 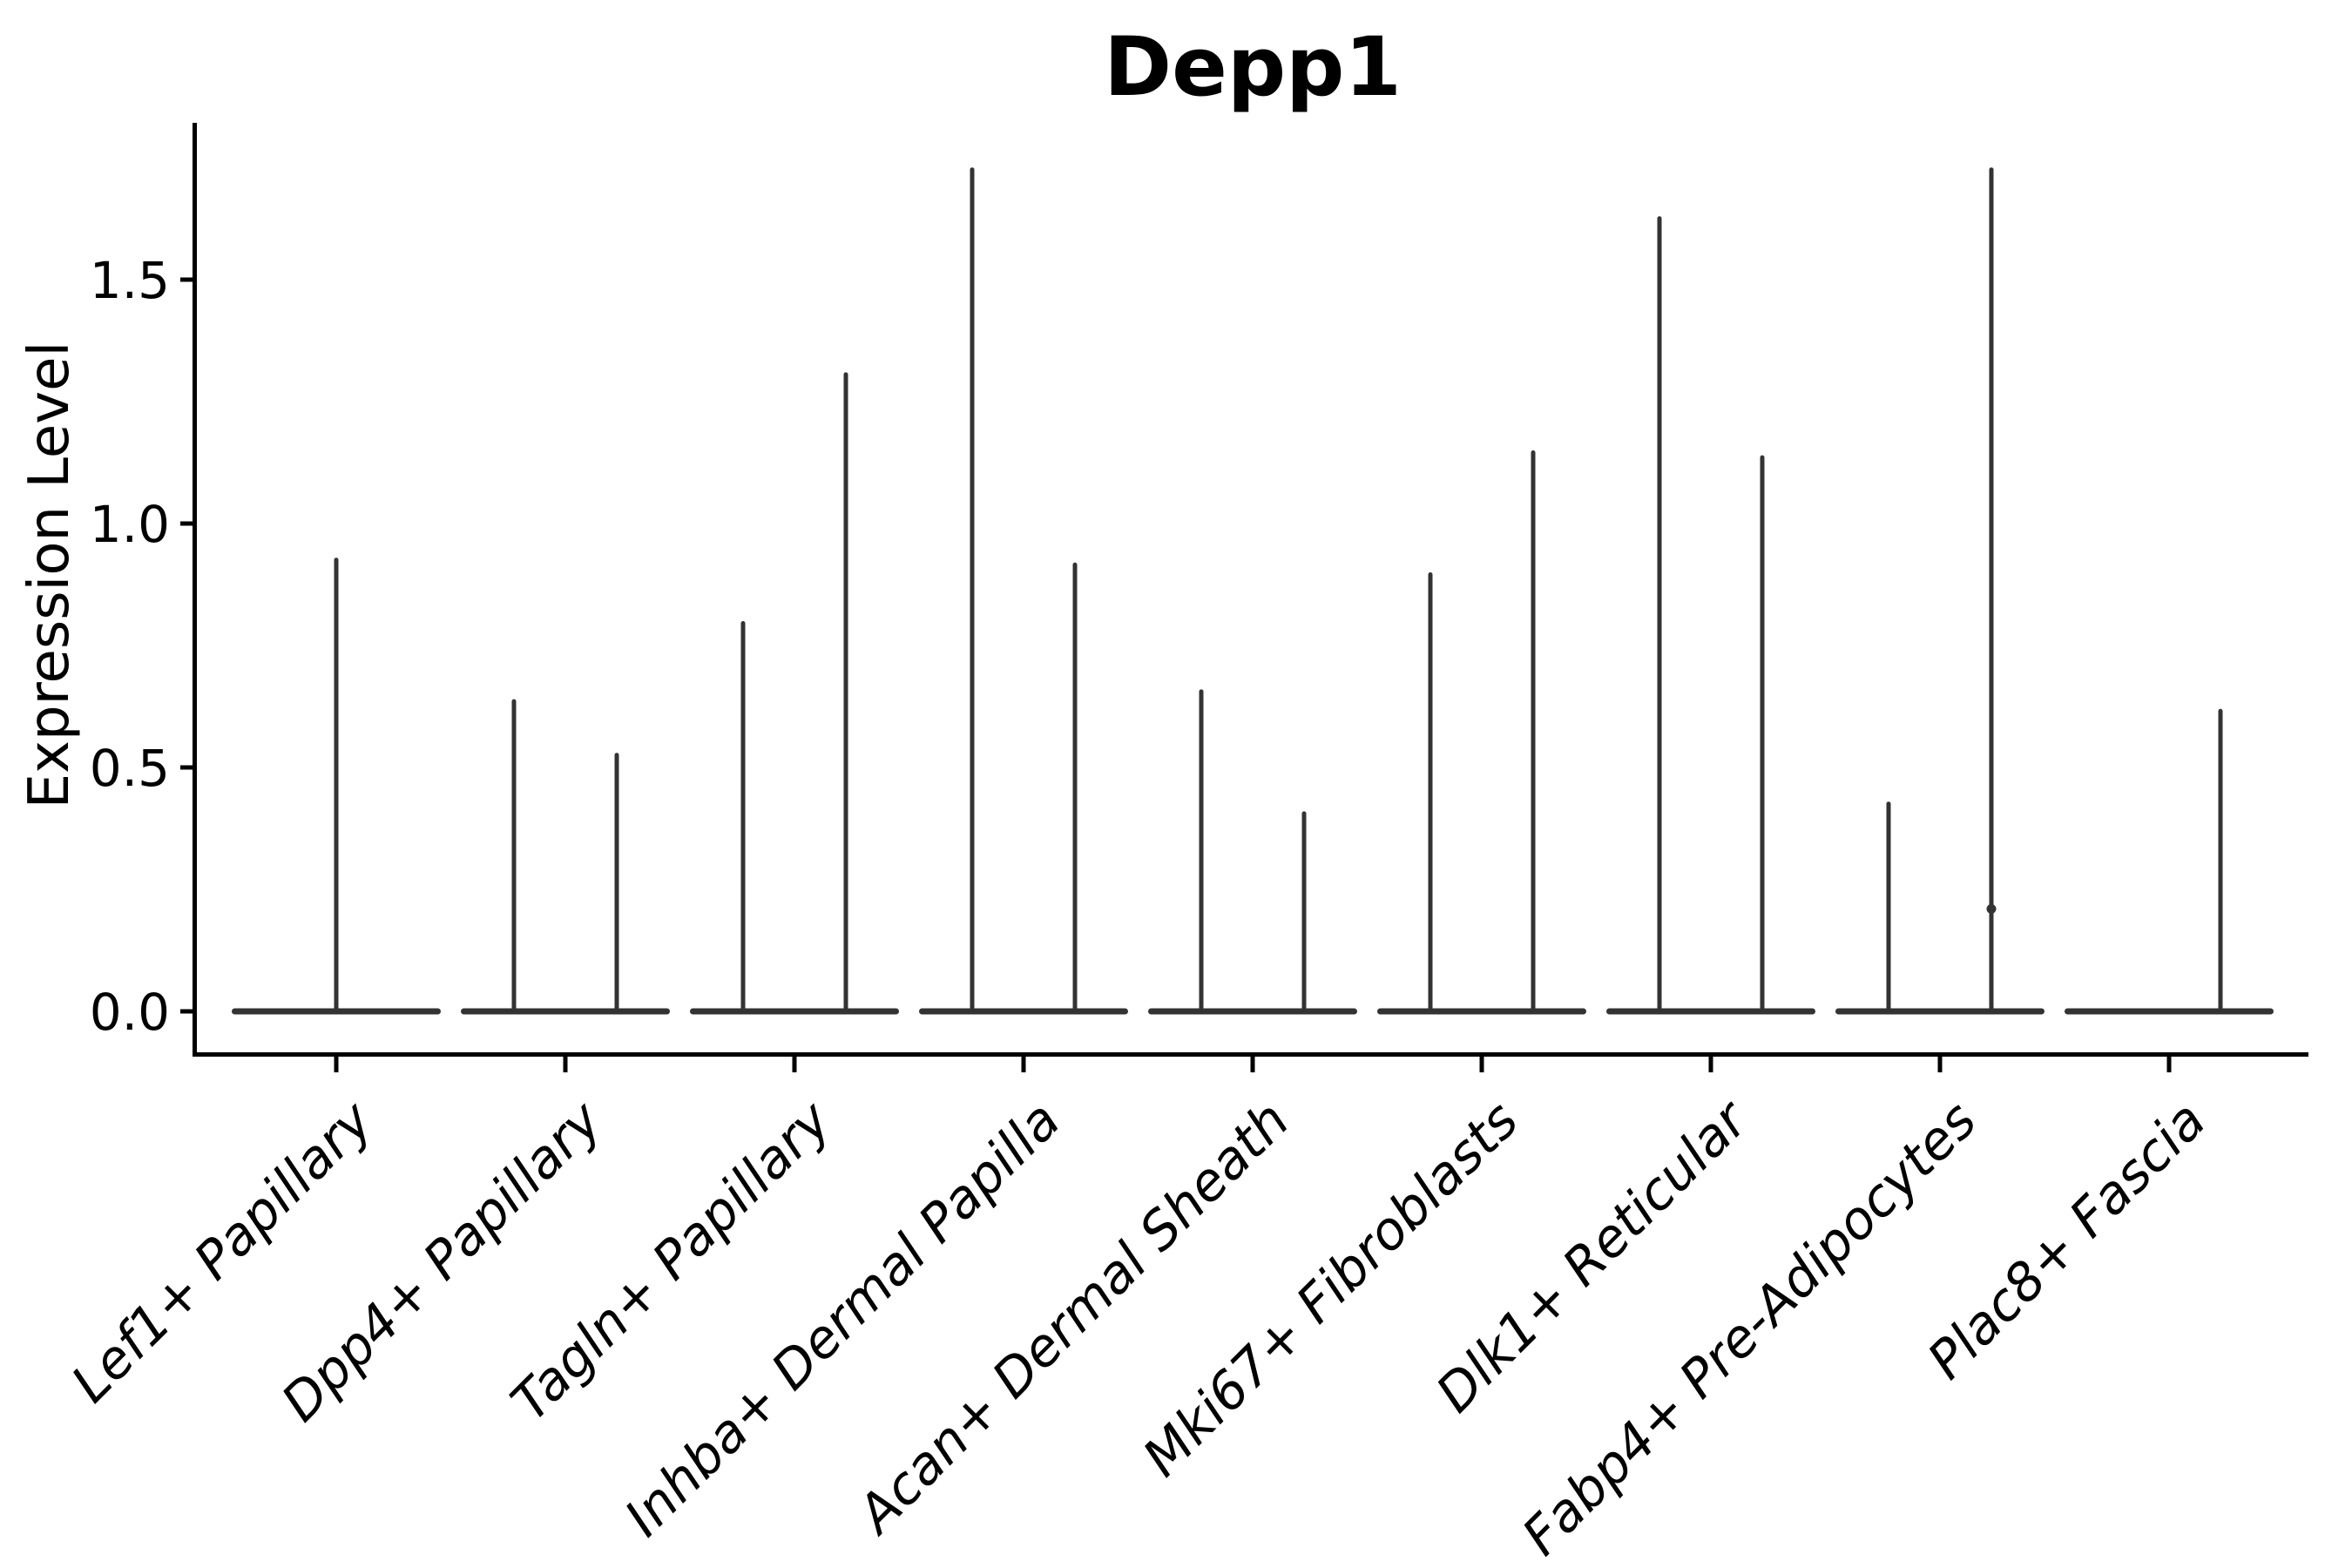 I want to click on x-tick-label: Mki67+ Fibroblasts, so click(x=1331, y=1290).